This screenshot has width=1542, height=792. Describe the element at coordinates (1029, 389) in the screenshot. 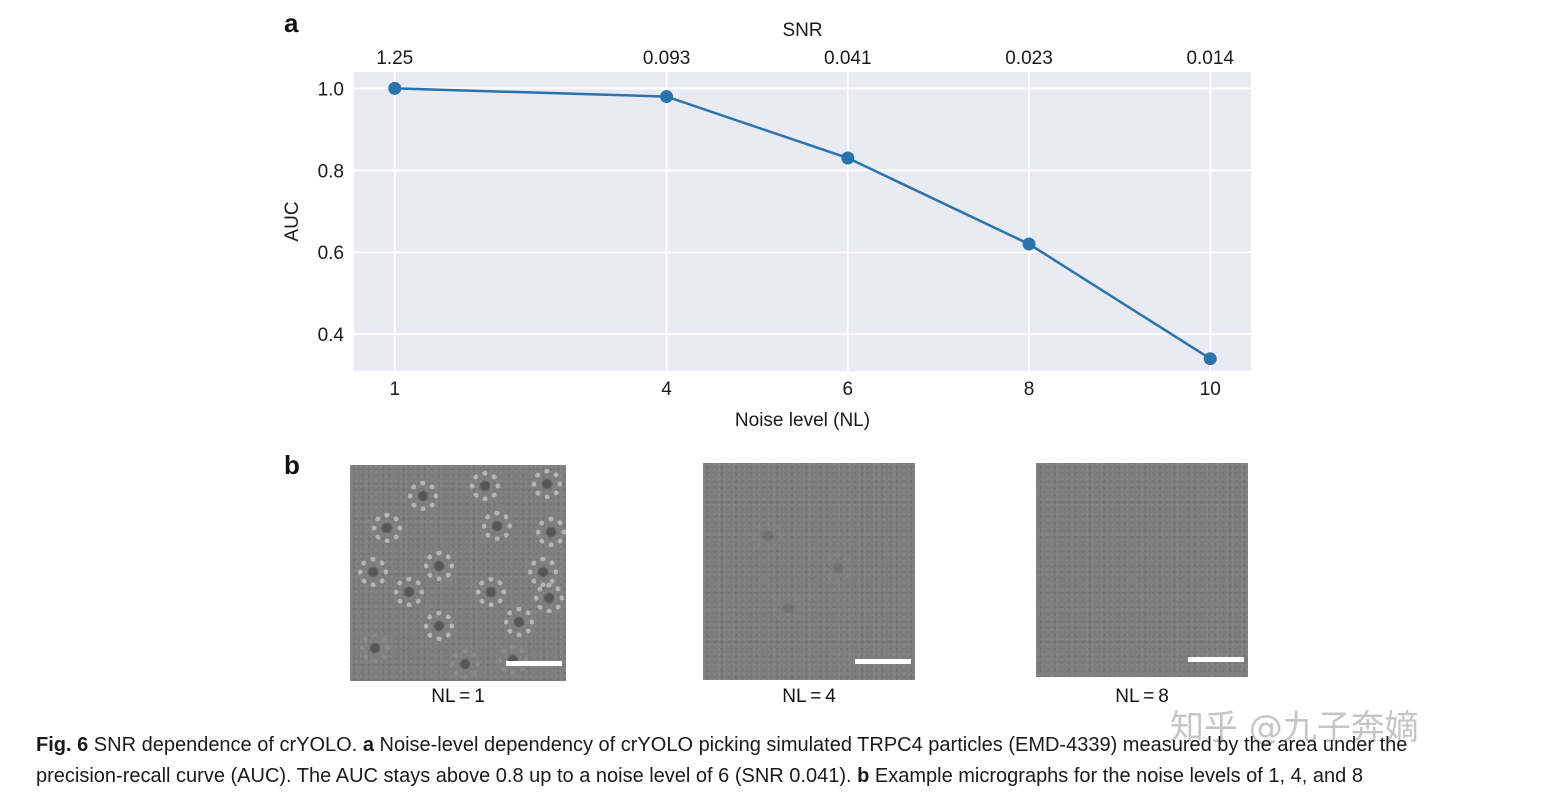

I see `x-tick-label: 8` at that location.